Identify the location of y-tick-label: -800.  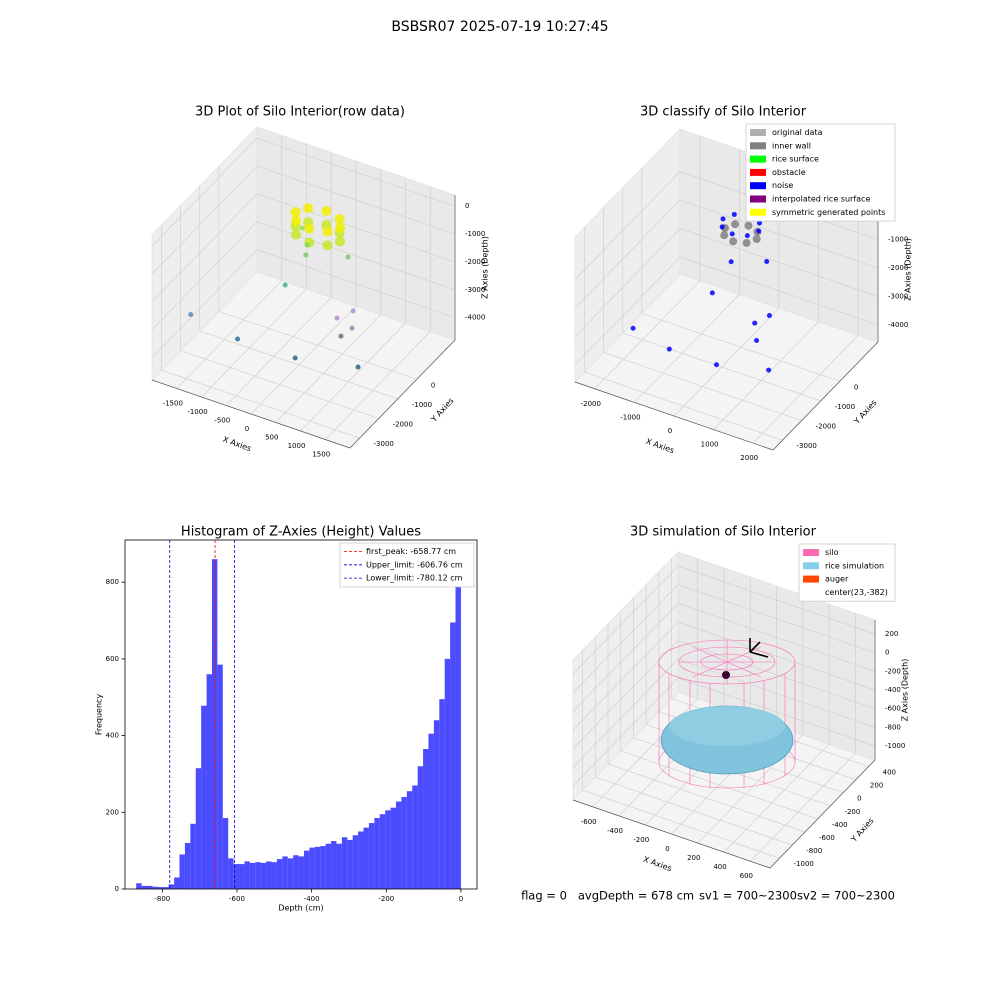
(814, 851).